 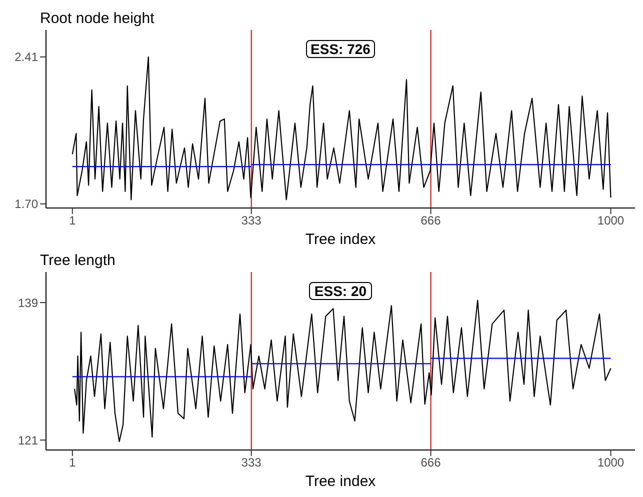 I want to click on chart-title: Root node height, so click(x=97, y=18).